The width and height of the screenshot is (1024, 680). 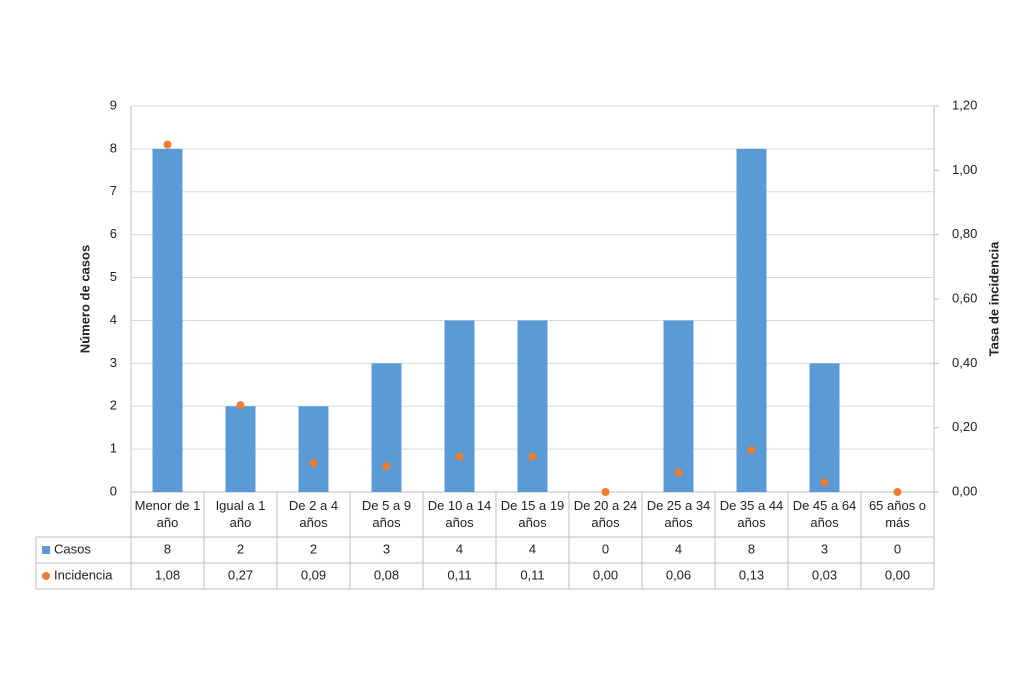 I want to click on y-tick-label: 3, so click(x=113, y=362).